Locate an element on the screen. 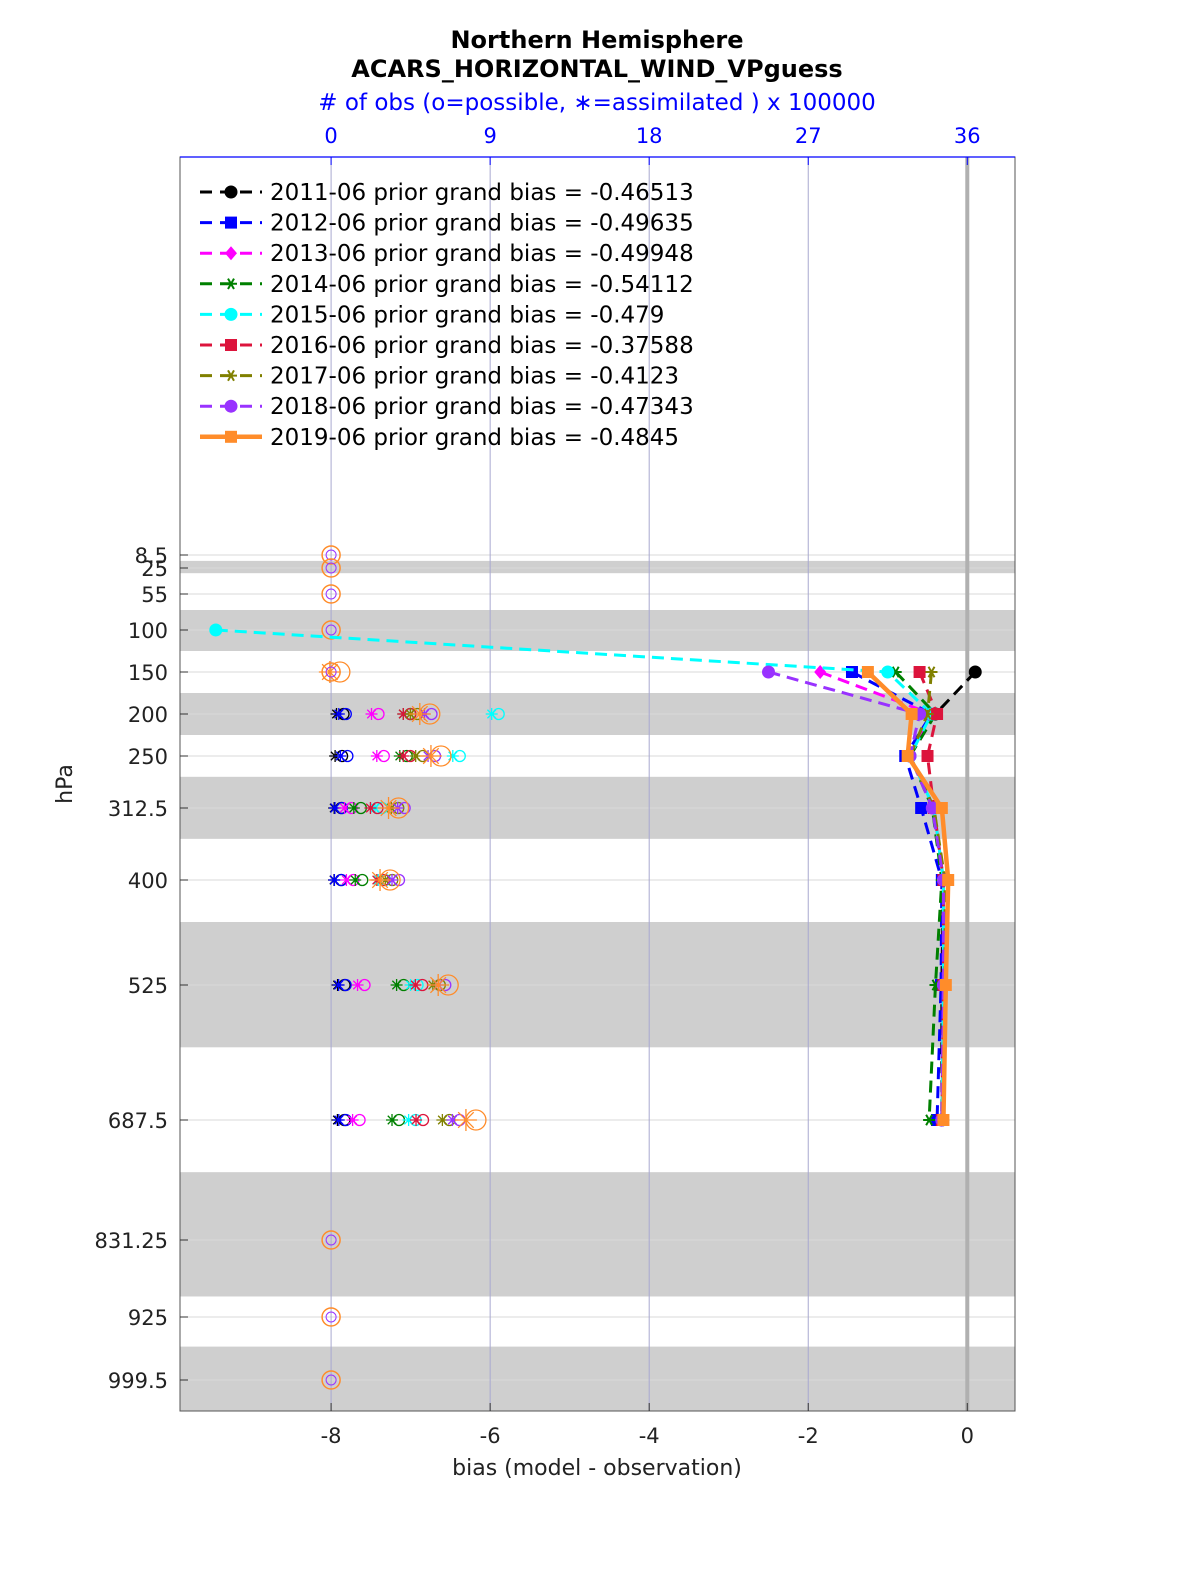  observation-count-markers is located at coordinates (411, 967).